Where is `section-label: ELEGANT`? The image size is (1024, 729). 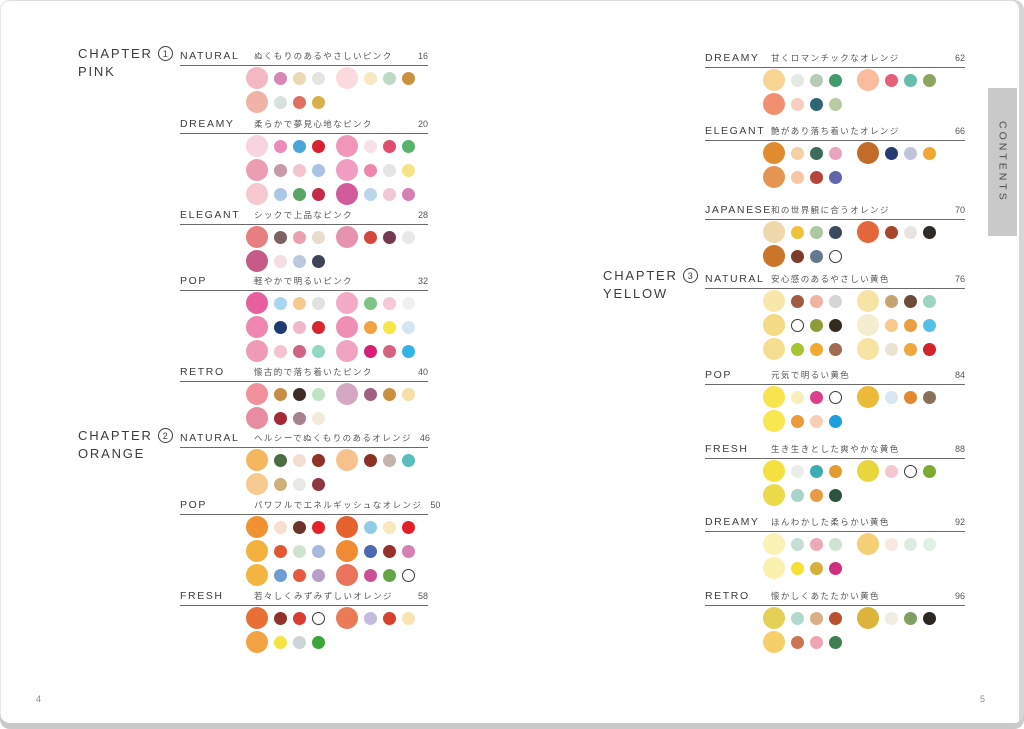
section-label: ELEGANT is located at coordinates (735, 131).